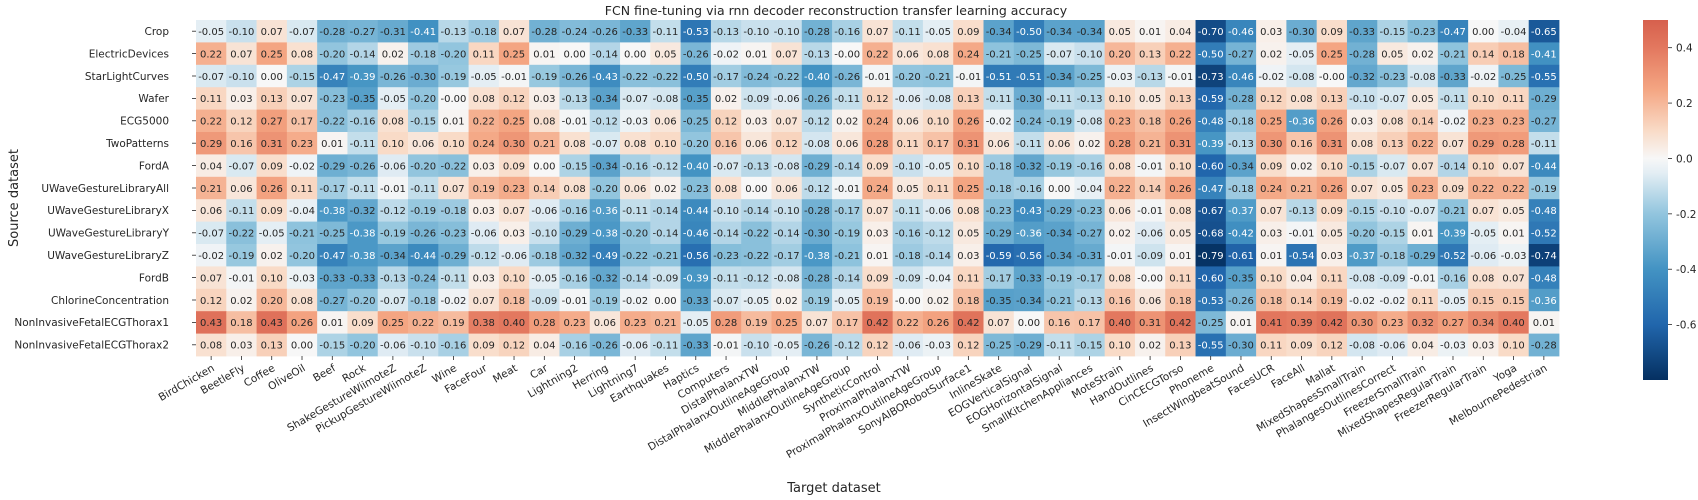 Image resolution: width=1698 pixels, height=500 pixels. I want to click on cell-value-label: 0.06, so click(908, 122).